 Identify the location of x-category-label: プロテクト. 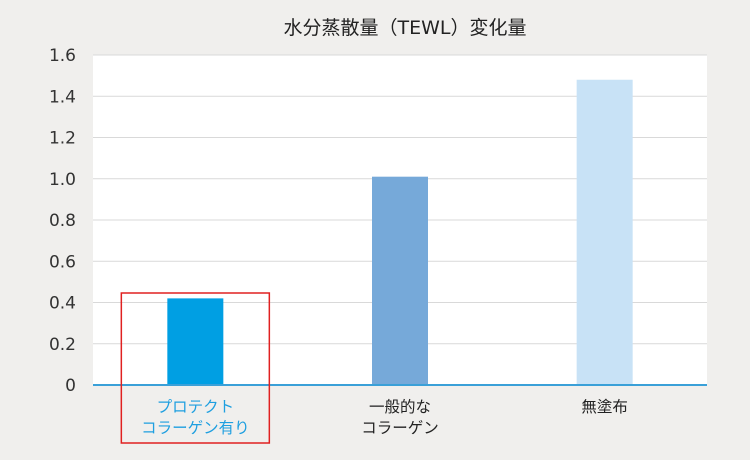
(196, 407).